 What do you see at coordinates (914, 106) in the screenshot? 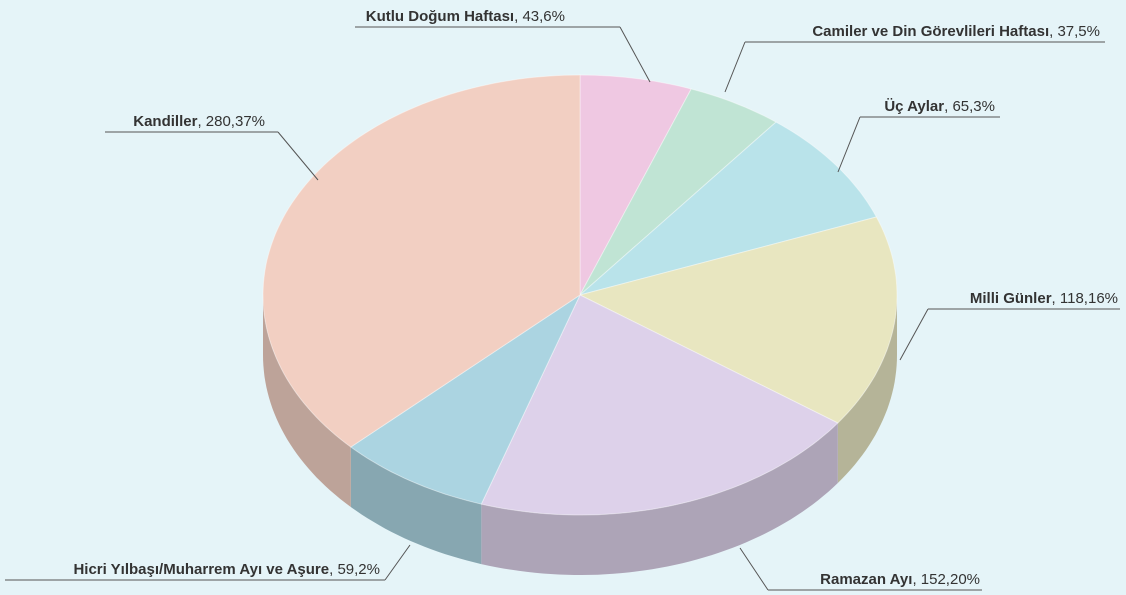
I see `category-name: Üç Aylar` at bounding box center [914, 106].